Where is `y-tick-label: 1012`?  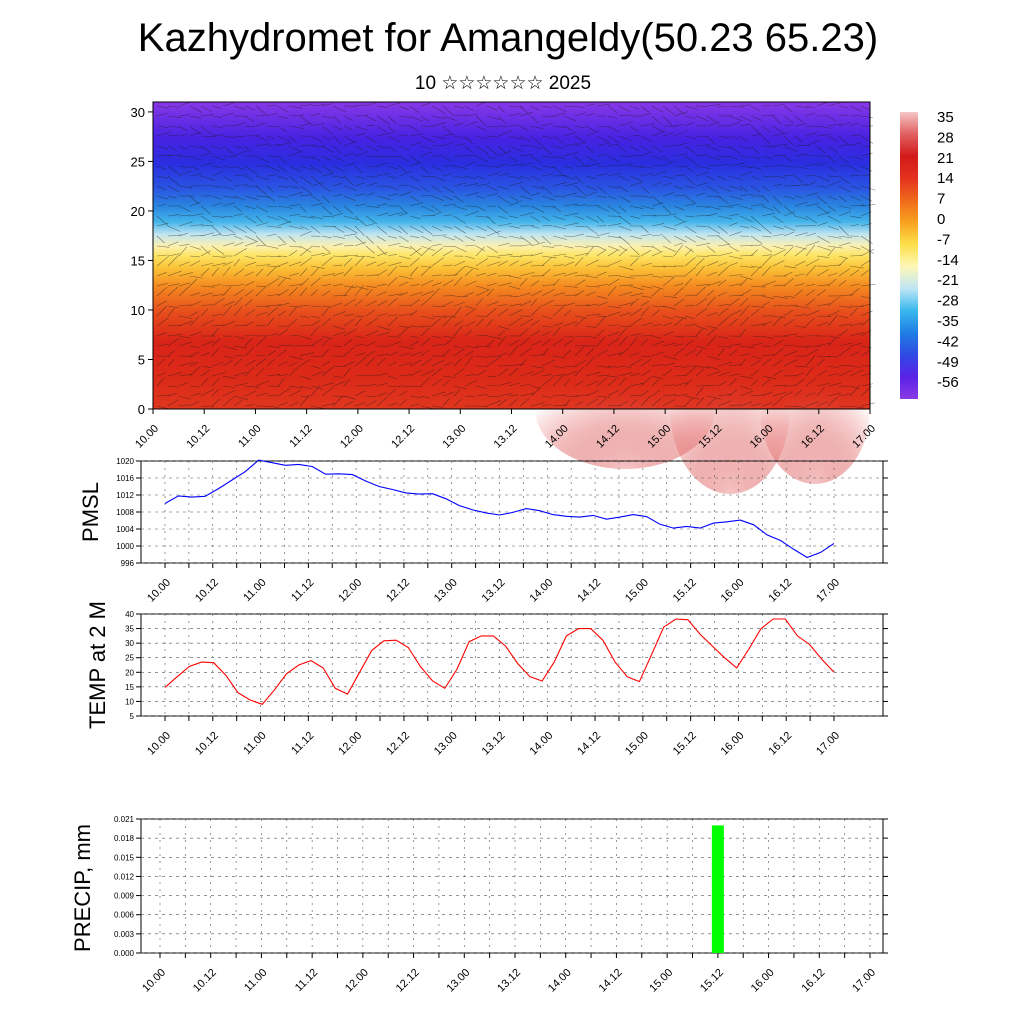
y-tick-label: 1012 is located at coordinates (125, 495).